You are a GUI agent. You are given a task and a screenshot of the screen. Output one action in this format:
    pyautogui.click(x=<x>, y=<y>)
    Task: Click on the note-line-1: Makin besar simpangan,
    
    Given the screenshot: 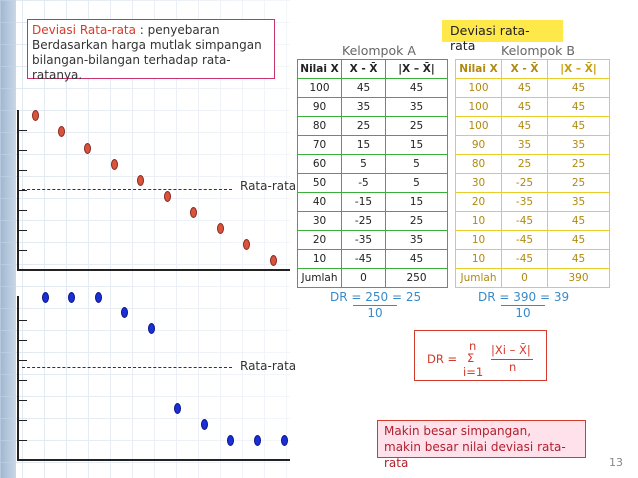 What is the action you would take?
    pyautogui.click(x=458, y=431)
    